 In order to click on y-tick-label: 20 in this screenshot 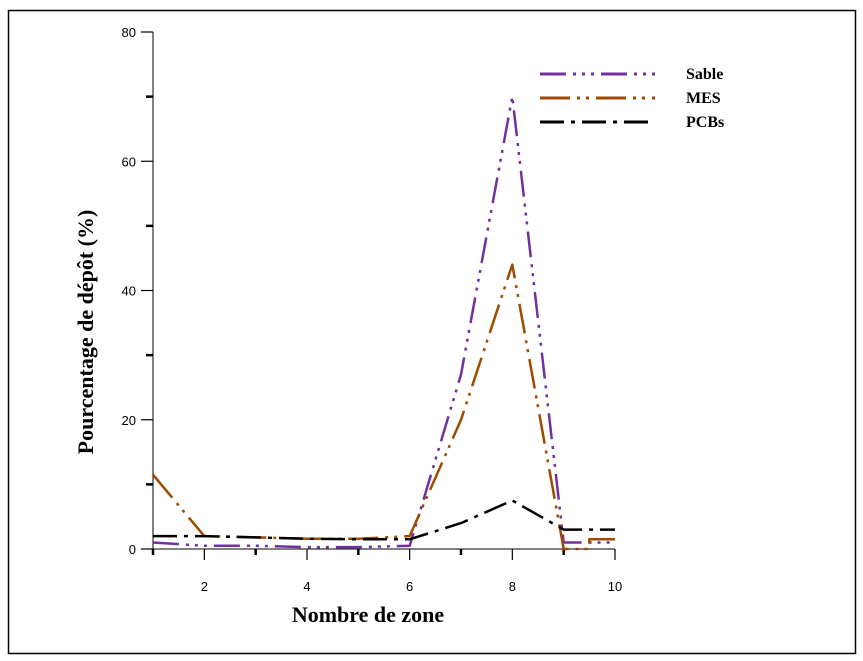, I will do `click(129, 420)`.